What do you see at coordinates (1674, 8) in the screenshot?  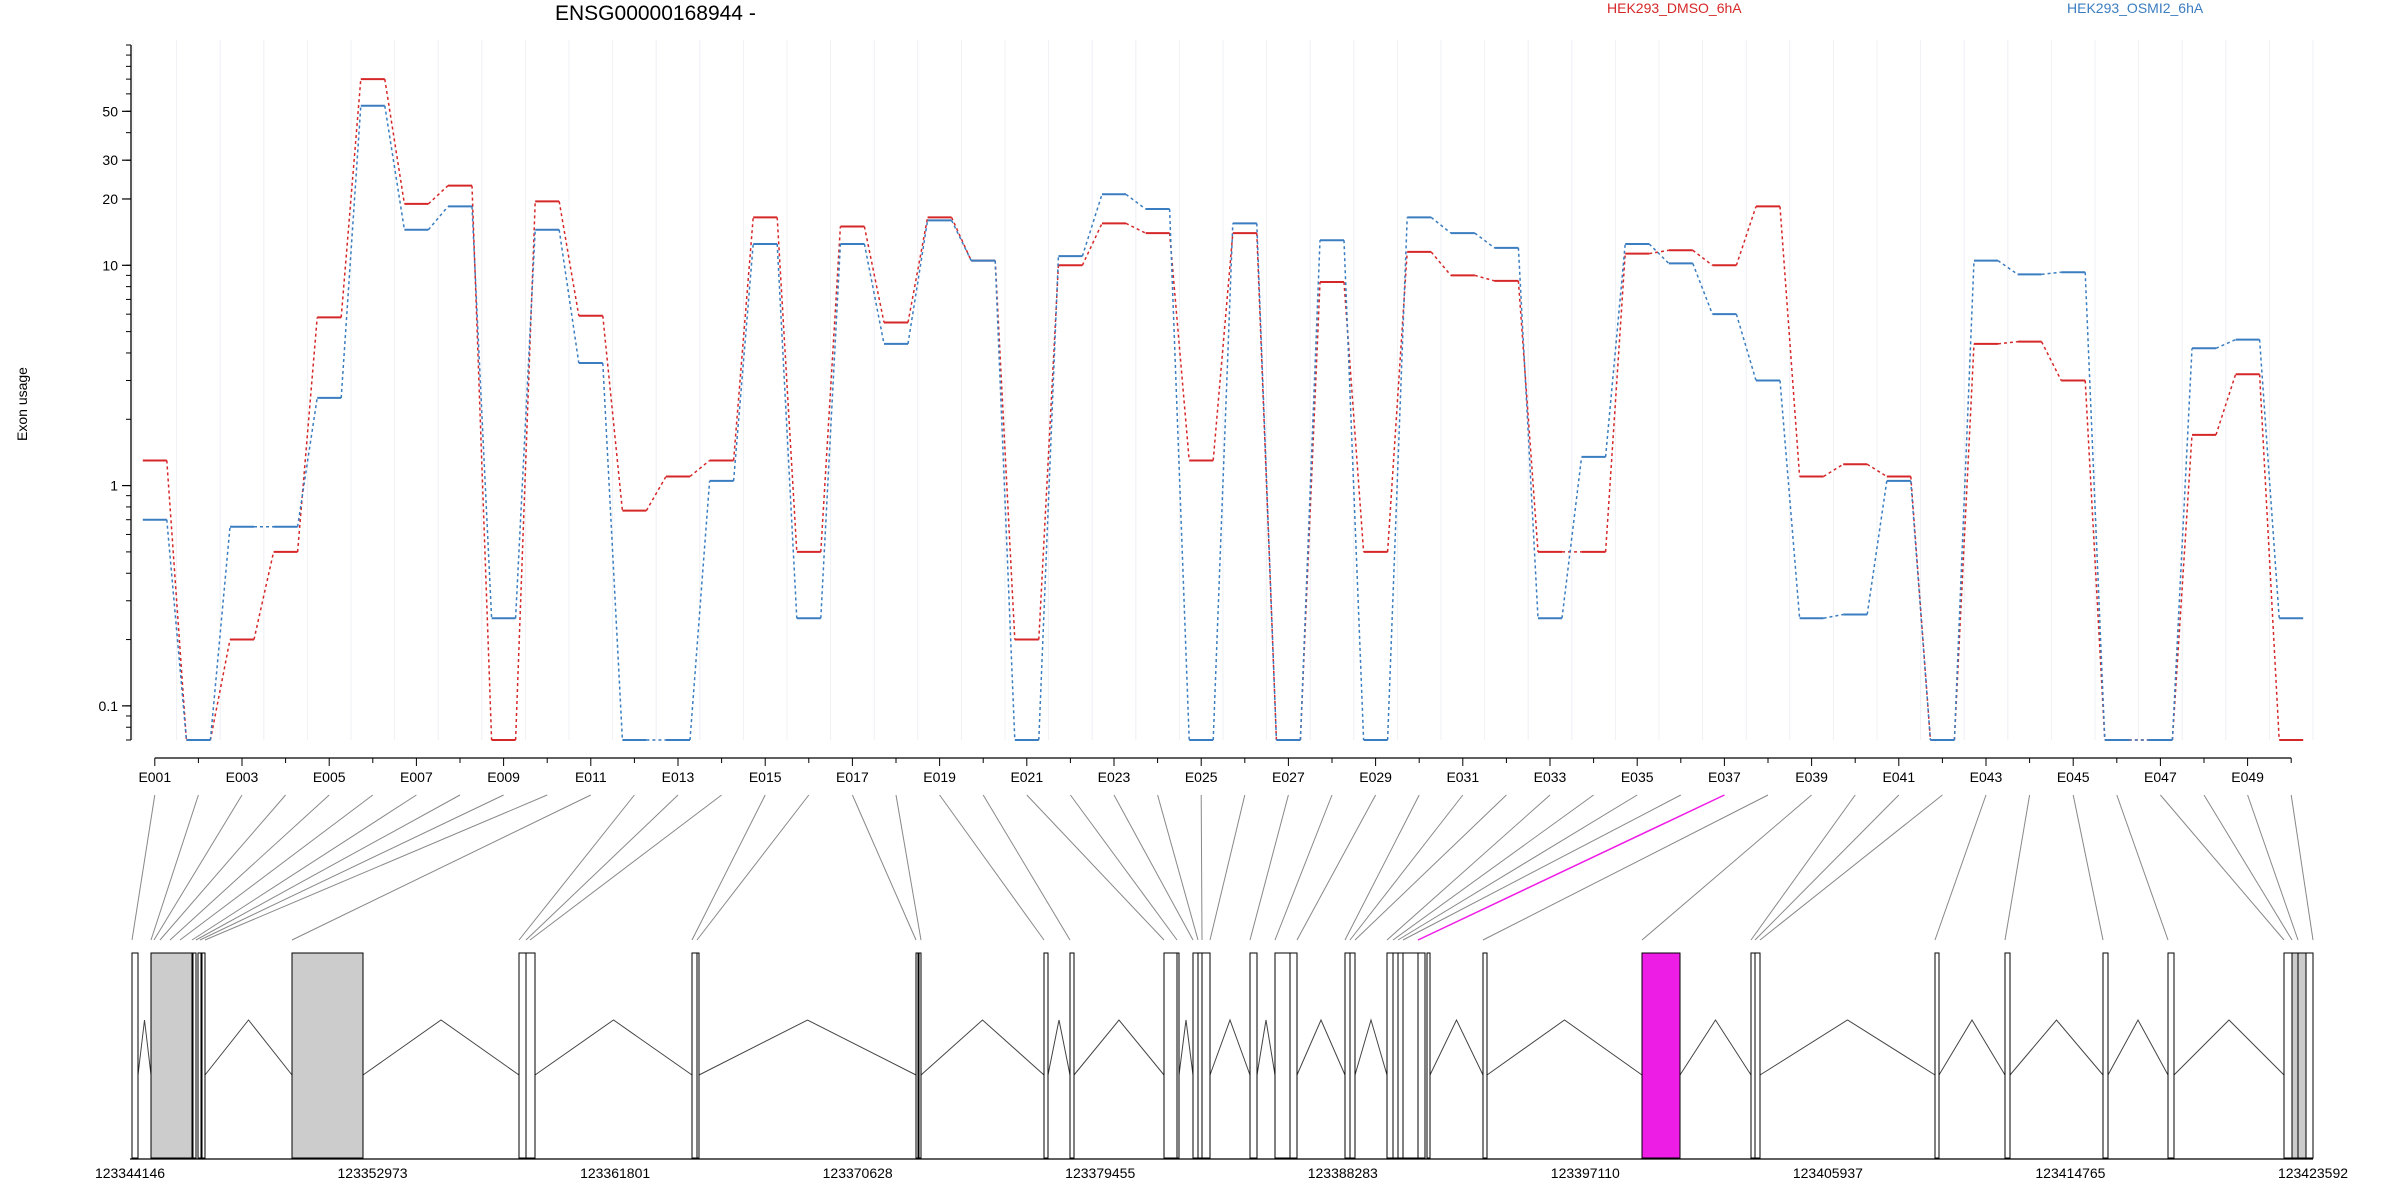 I see `legend-entry-dmso: HEK293_DMSO_6hA` at bounding box center [1674, 8].